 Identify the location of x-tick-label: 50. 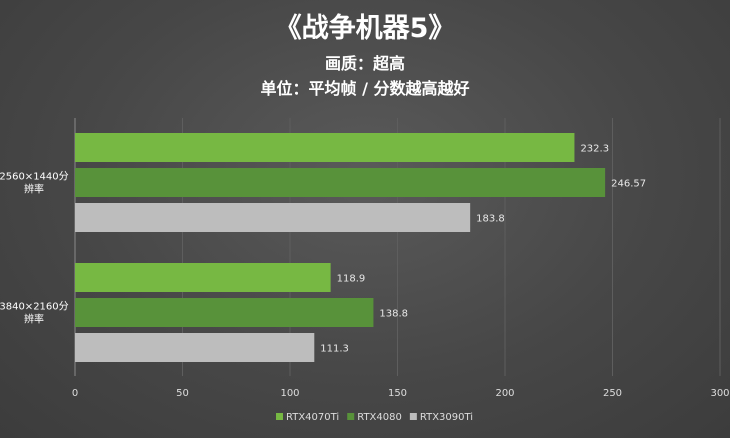
(182, 393).